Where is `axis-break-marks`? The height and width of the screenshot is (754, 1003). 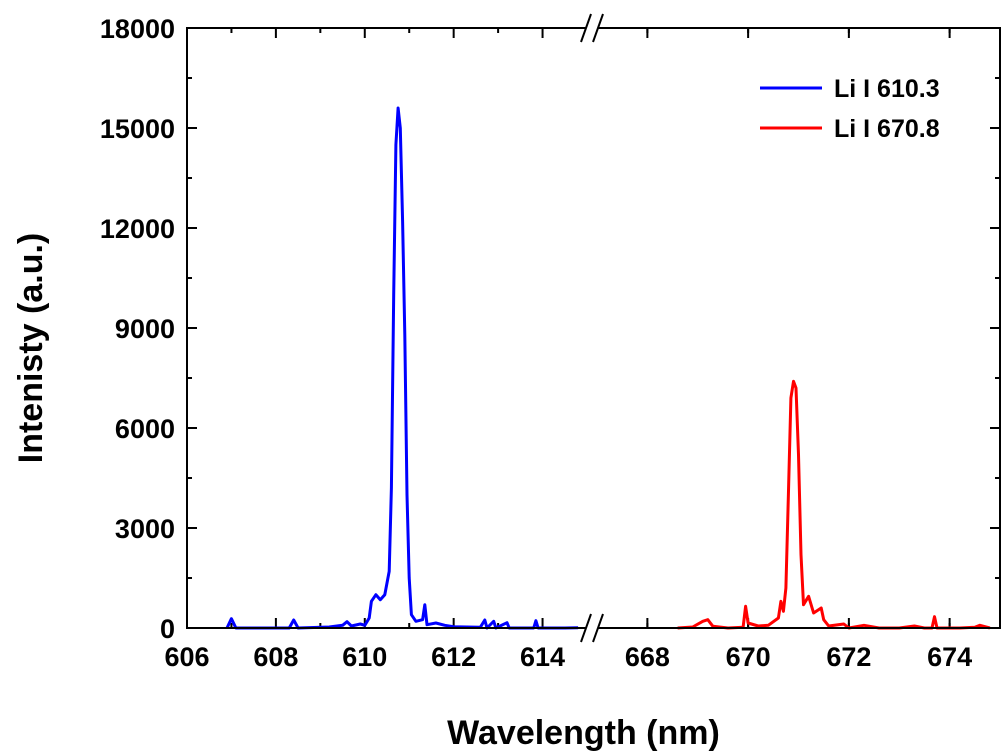 axis-break-marks is located at coordinates (592, 328).